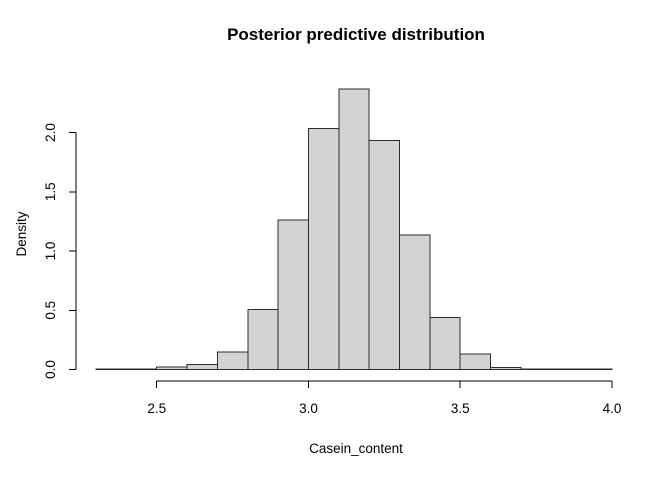 The height and width of the screenshot is (480, 672). I want to click on x-axis-label: Casein_content, so click(356, 448).